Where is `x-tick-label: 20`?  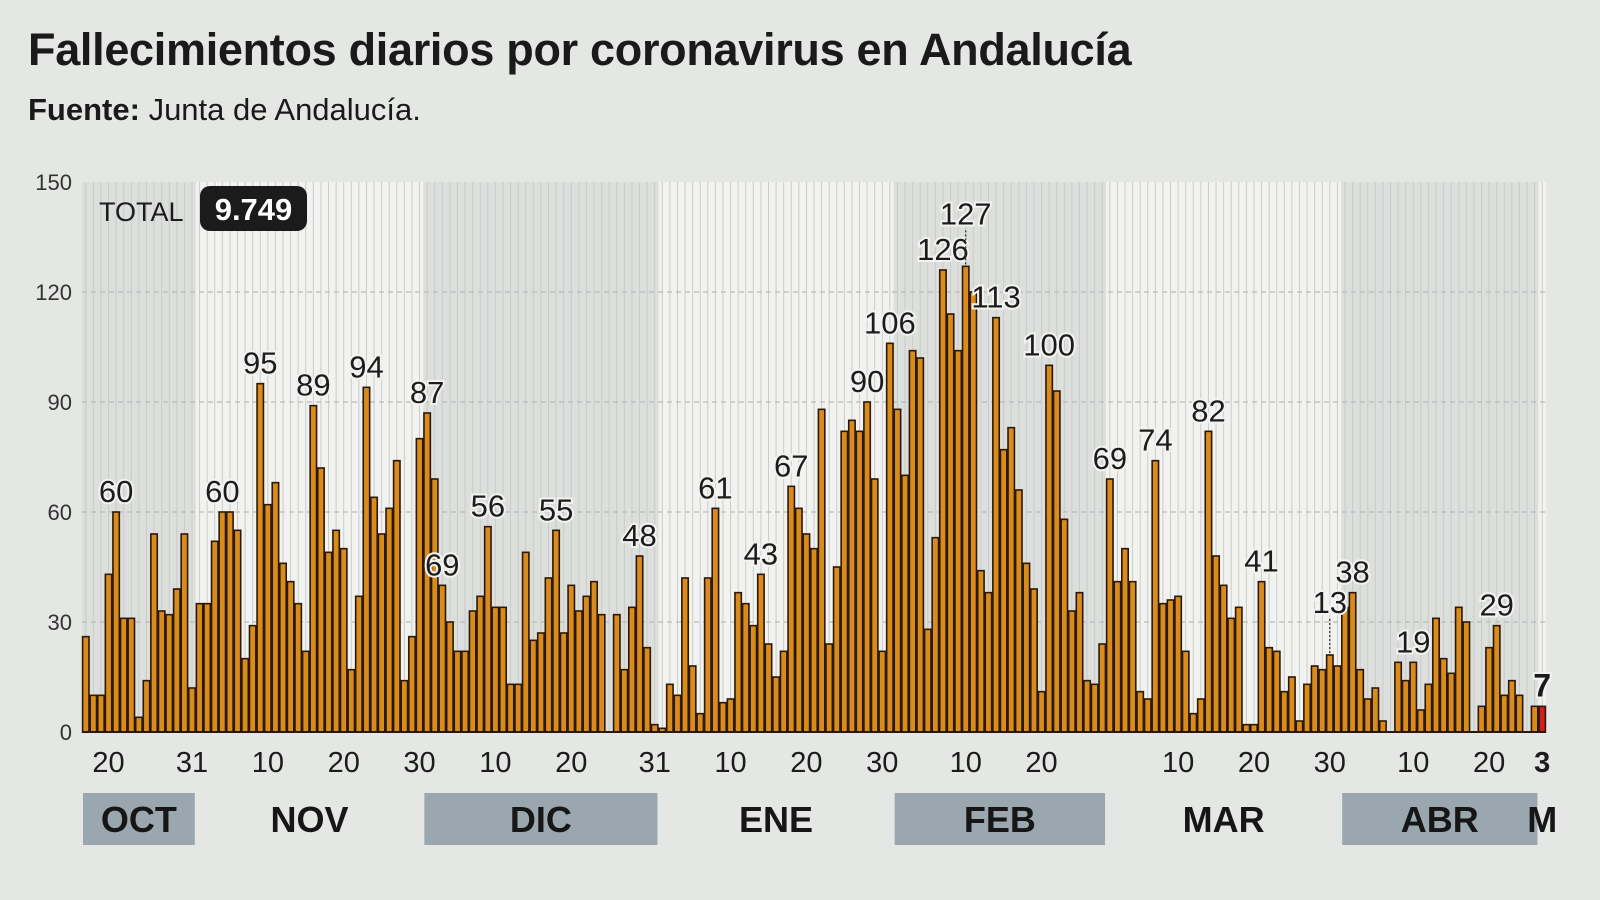 x-tick-label: 20 is located at coordinates (1489, 763).